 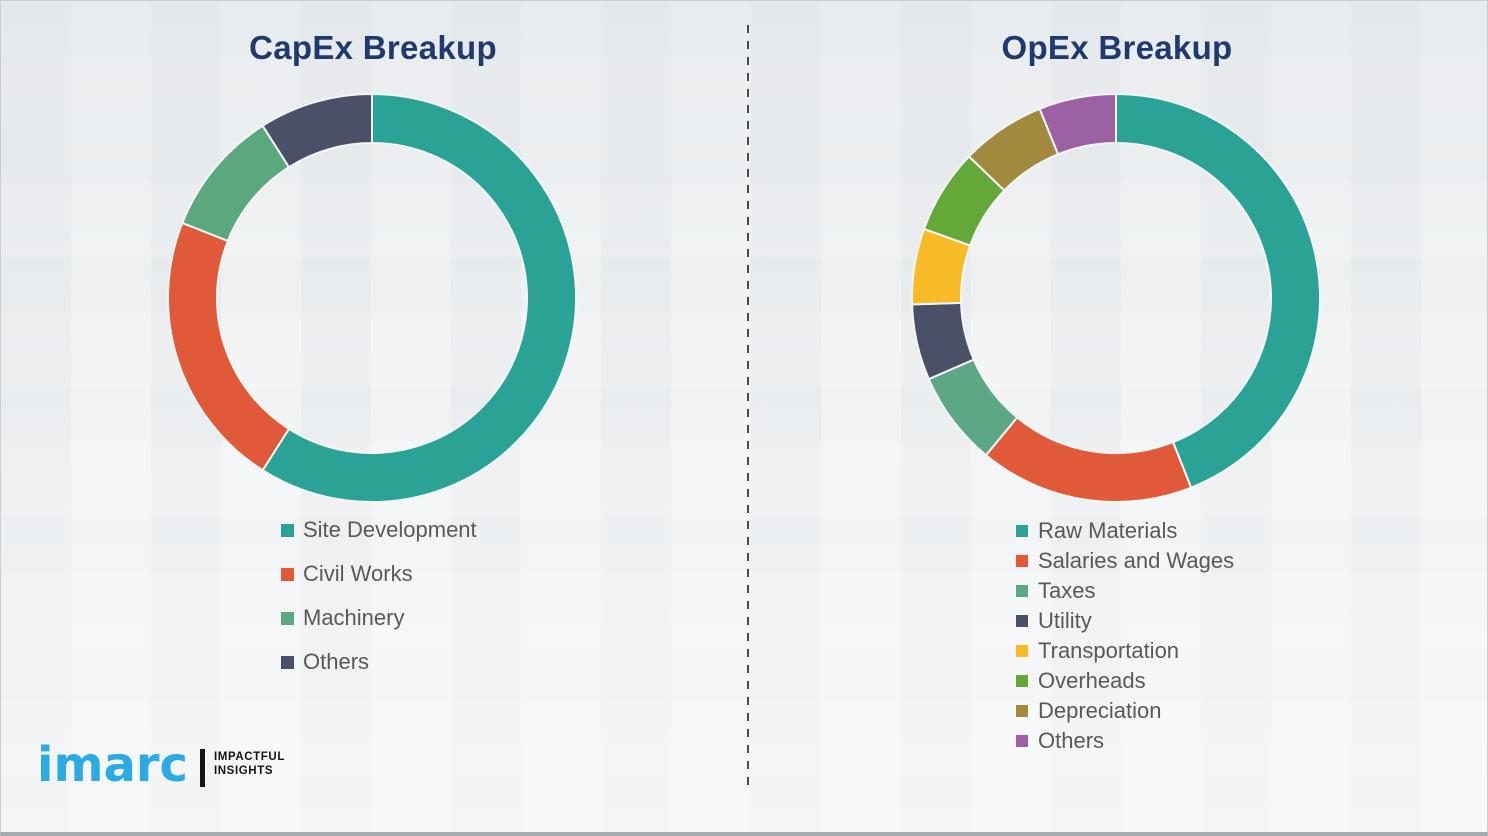 What do you see at coordinates (1088, 459) in the screenshot?
I see `donut-segment-salaries-and-wages` at bounding box center [1088, 459].